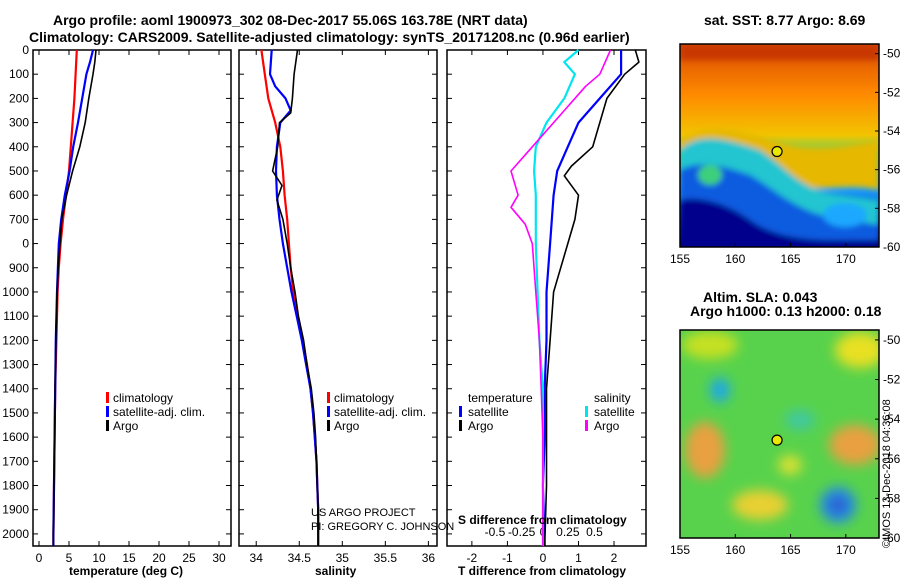  Describe the element at coordinates (343, 558) in the screenshot. I see `x-tick-label: 35` at that location.